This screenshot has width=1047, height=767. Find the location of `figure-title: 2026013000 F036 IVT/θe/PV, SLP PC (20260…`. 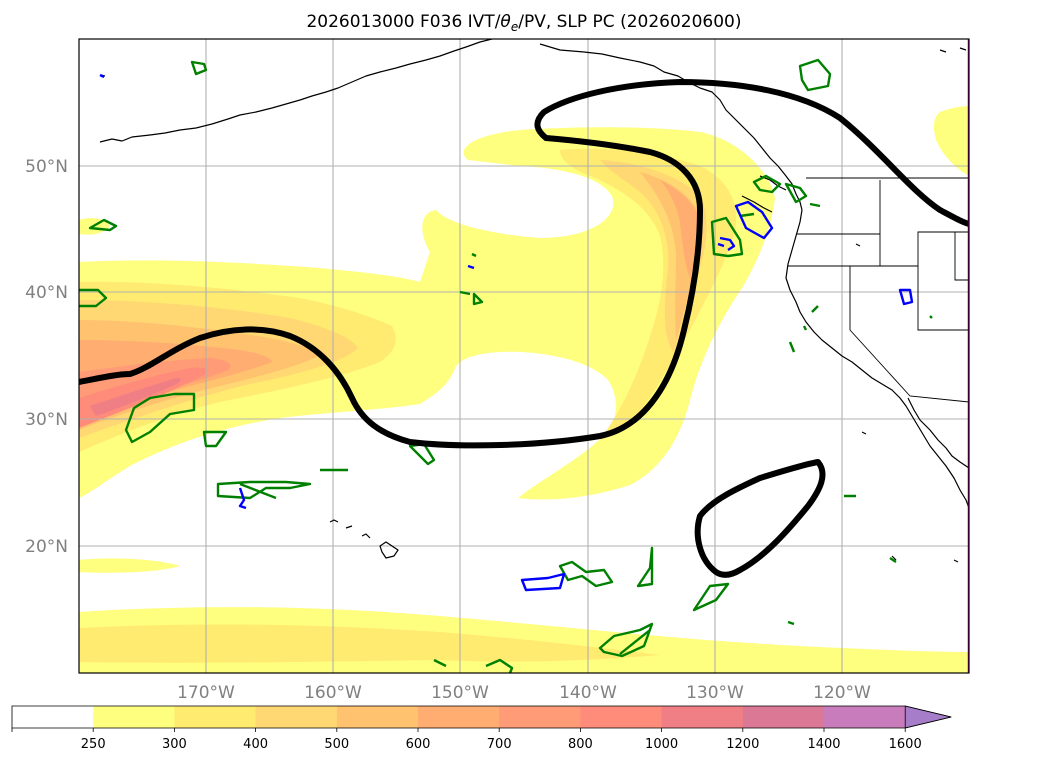

figure-title: 2026013000 F036 IVT/θe/PV, SLP PC (20260… is located at coordinates (523, 23).